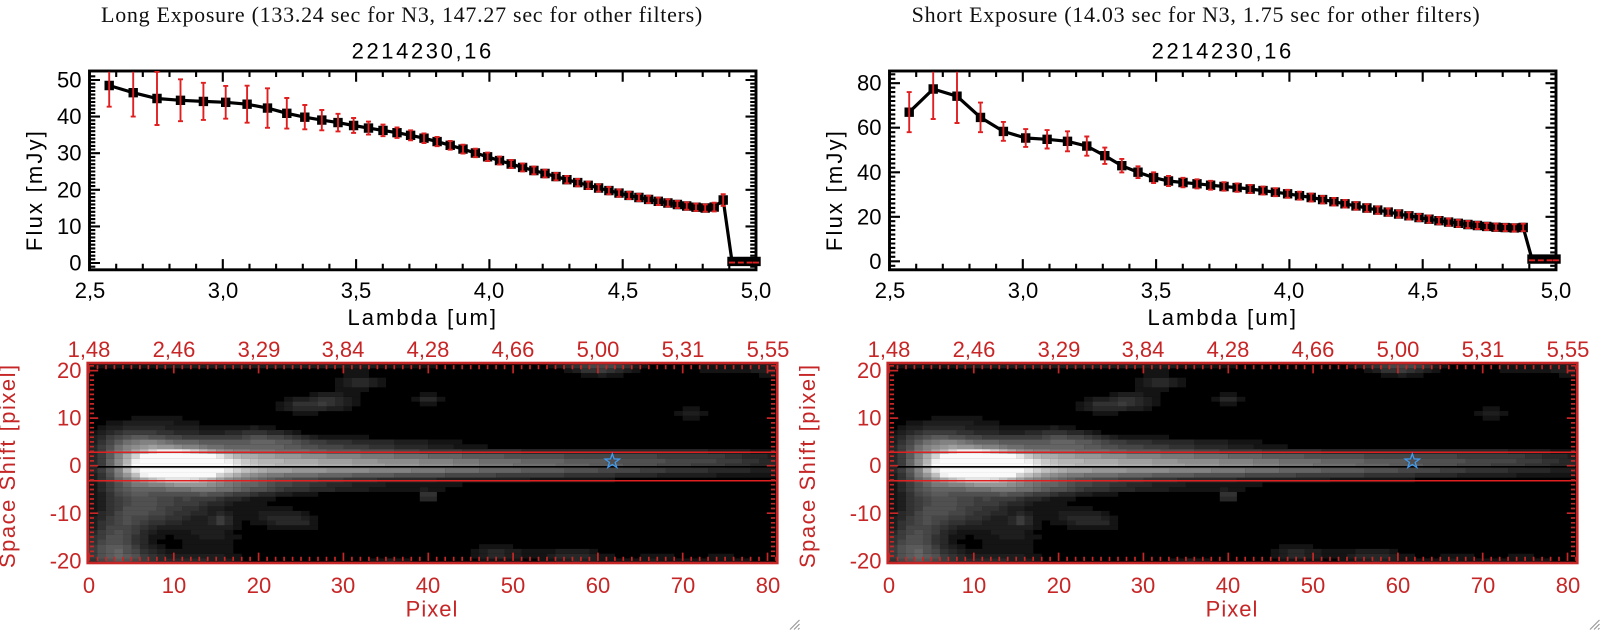  I want to click on svg-text: -20, so click(66, 560).